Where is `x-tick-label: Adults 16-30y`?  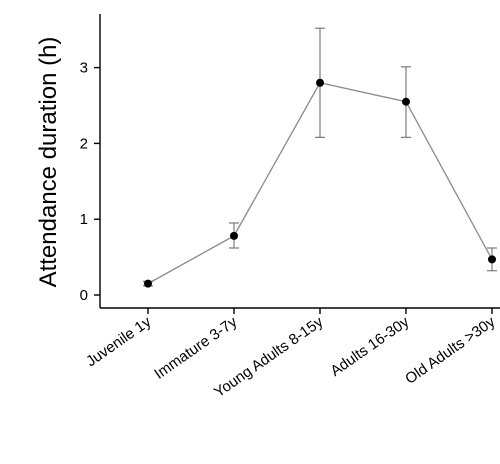
x-tick-label: Adults 16-30y is located at coordinates (369, 346).